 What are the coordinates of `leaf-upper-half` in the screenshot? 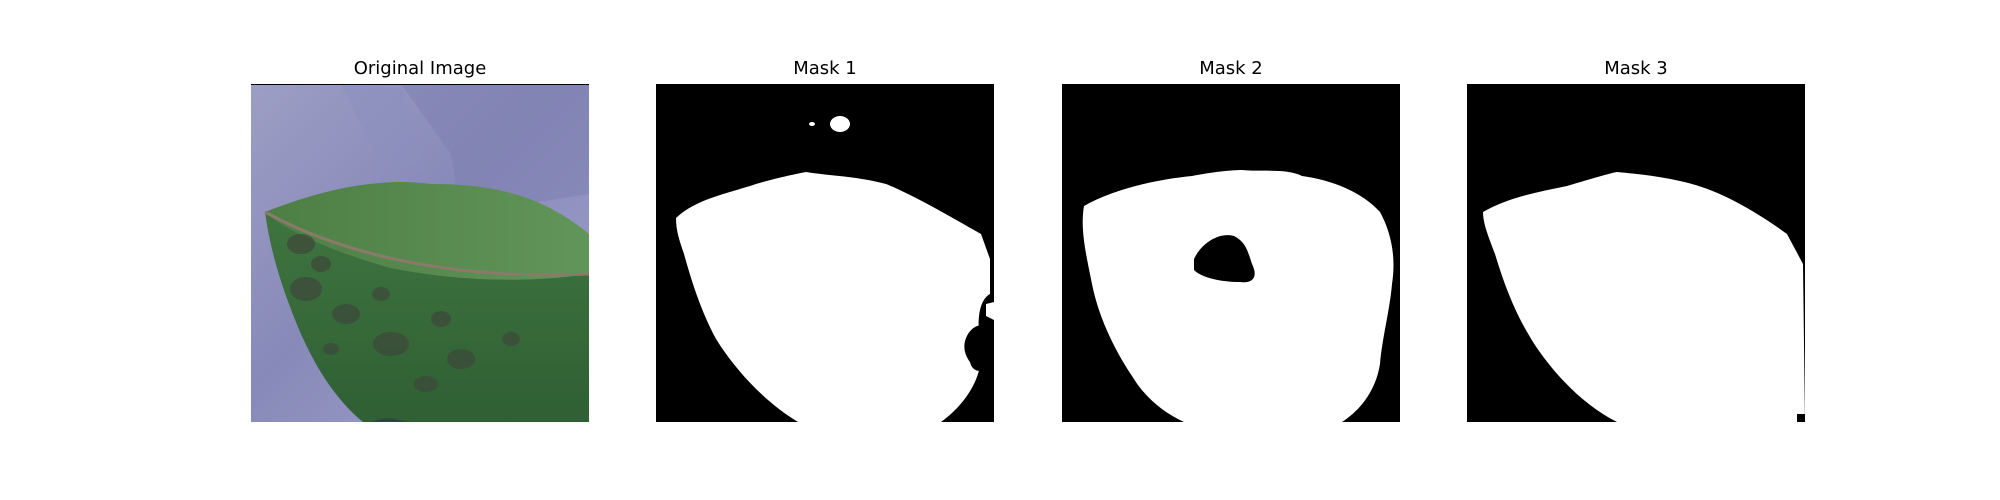 It's located at (427, 231).